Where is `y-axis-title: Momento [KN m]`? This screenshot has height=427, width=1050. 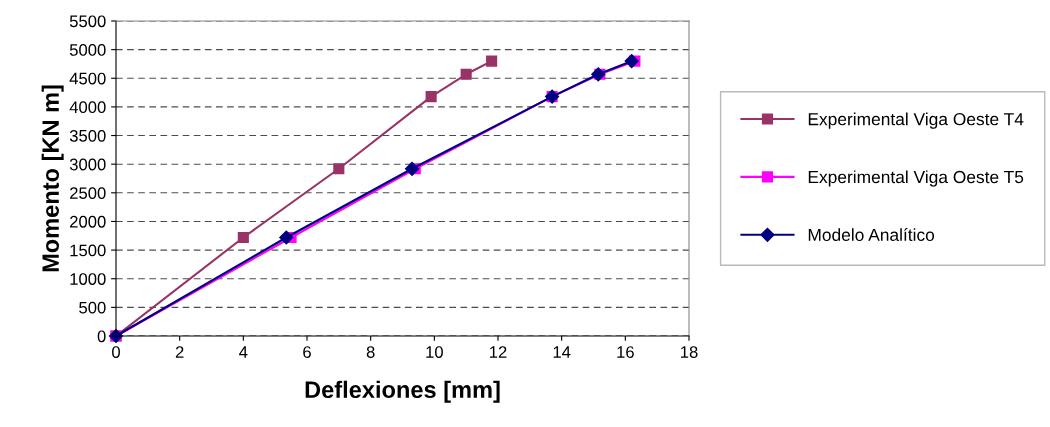 y-axis-title: Momento [KN m] is located at coordinates (52, 178).